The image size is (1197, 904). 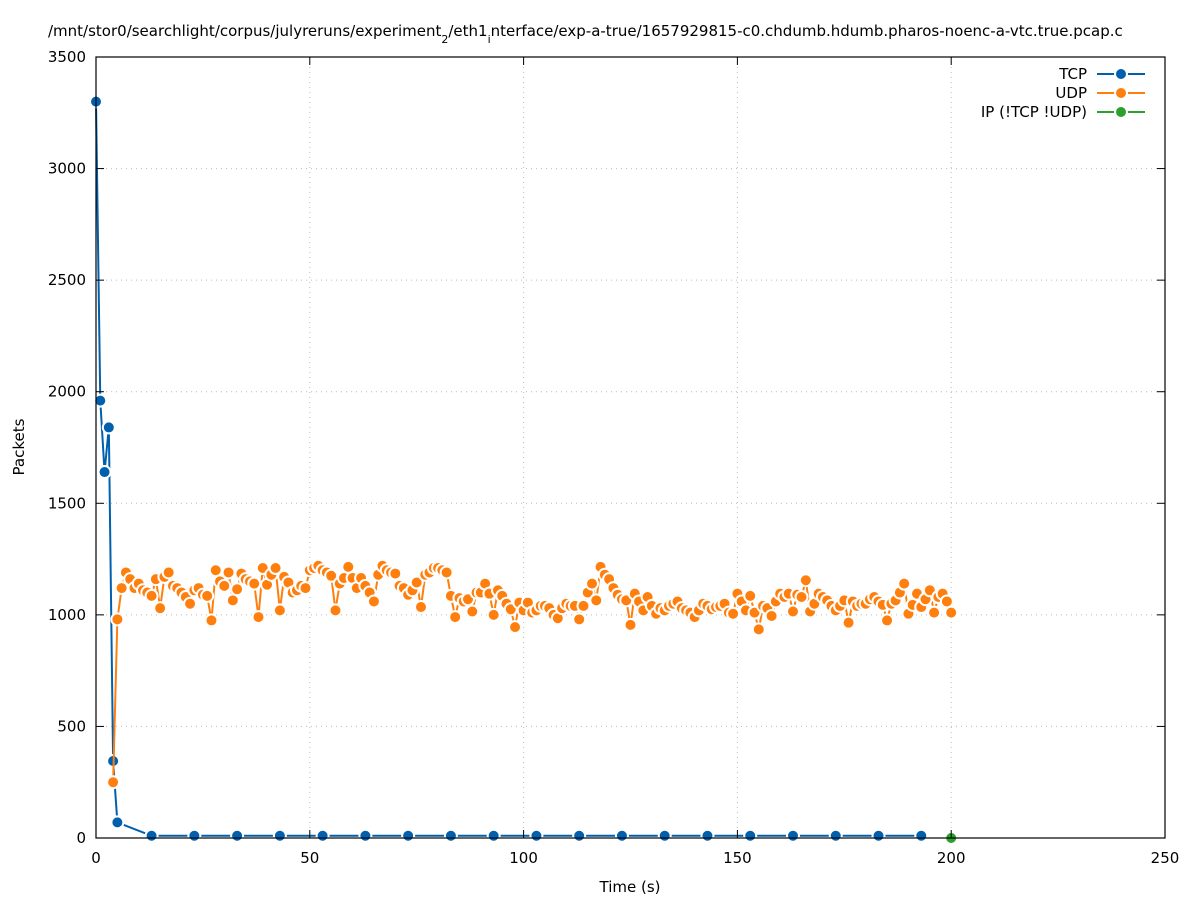 I want to click on y-tick-label: 1500, so click(x=67, y=503).